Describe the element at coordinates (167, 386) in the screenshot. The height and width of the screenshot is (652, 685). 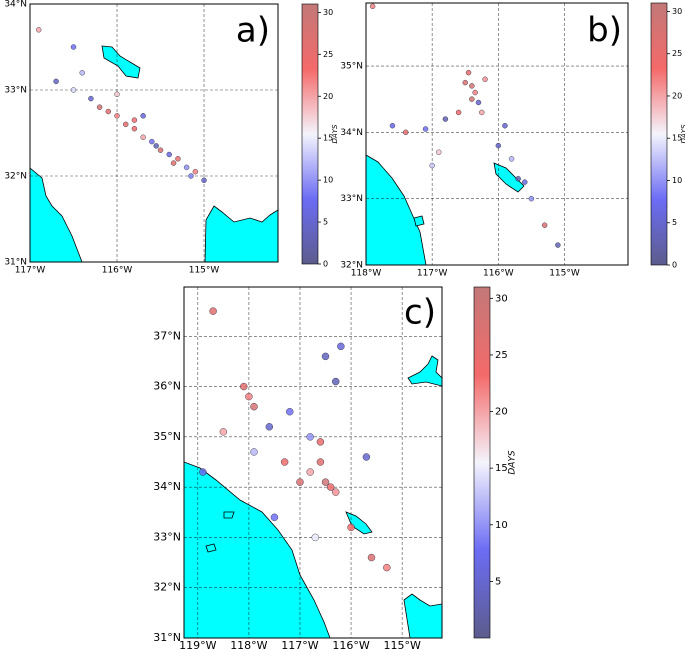
I see `y-tick-label: 36°N` at that location.